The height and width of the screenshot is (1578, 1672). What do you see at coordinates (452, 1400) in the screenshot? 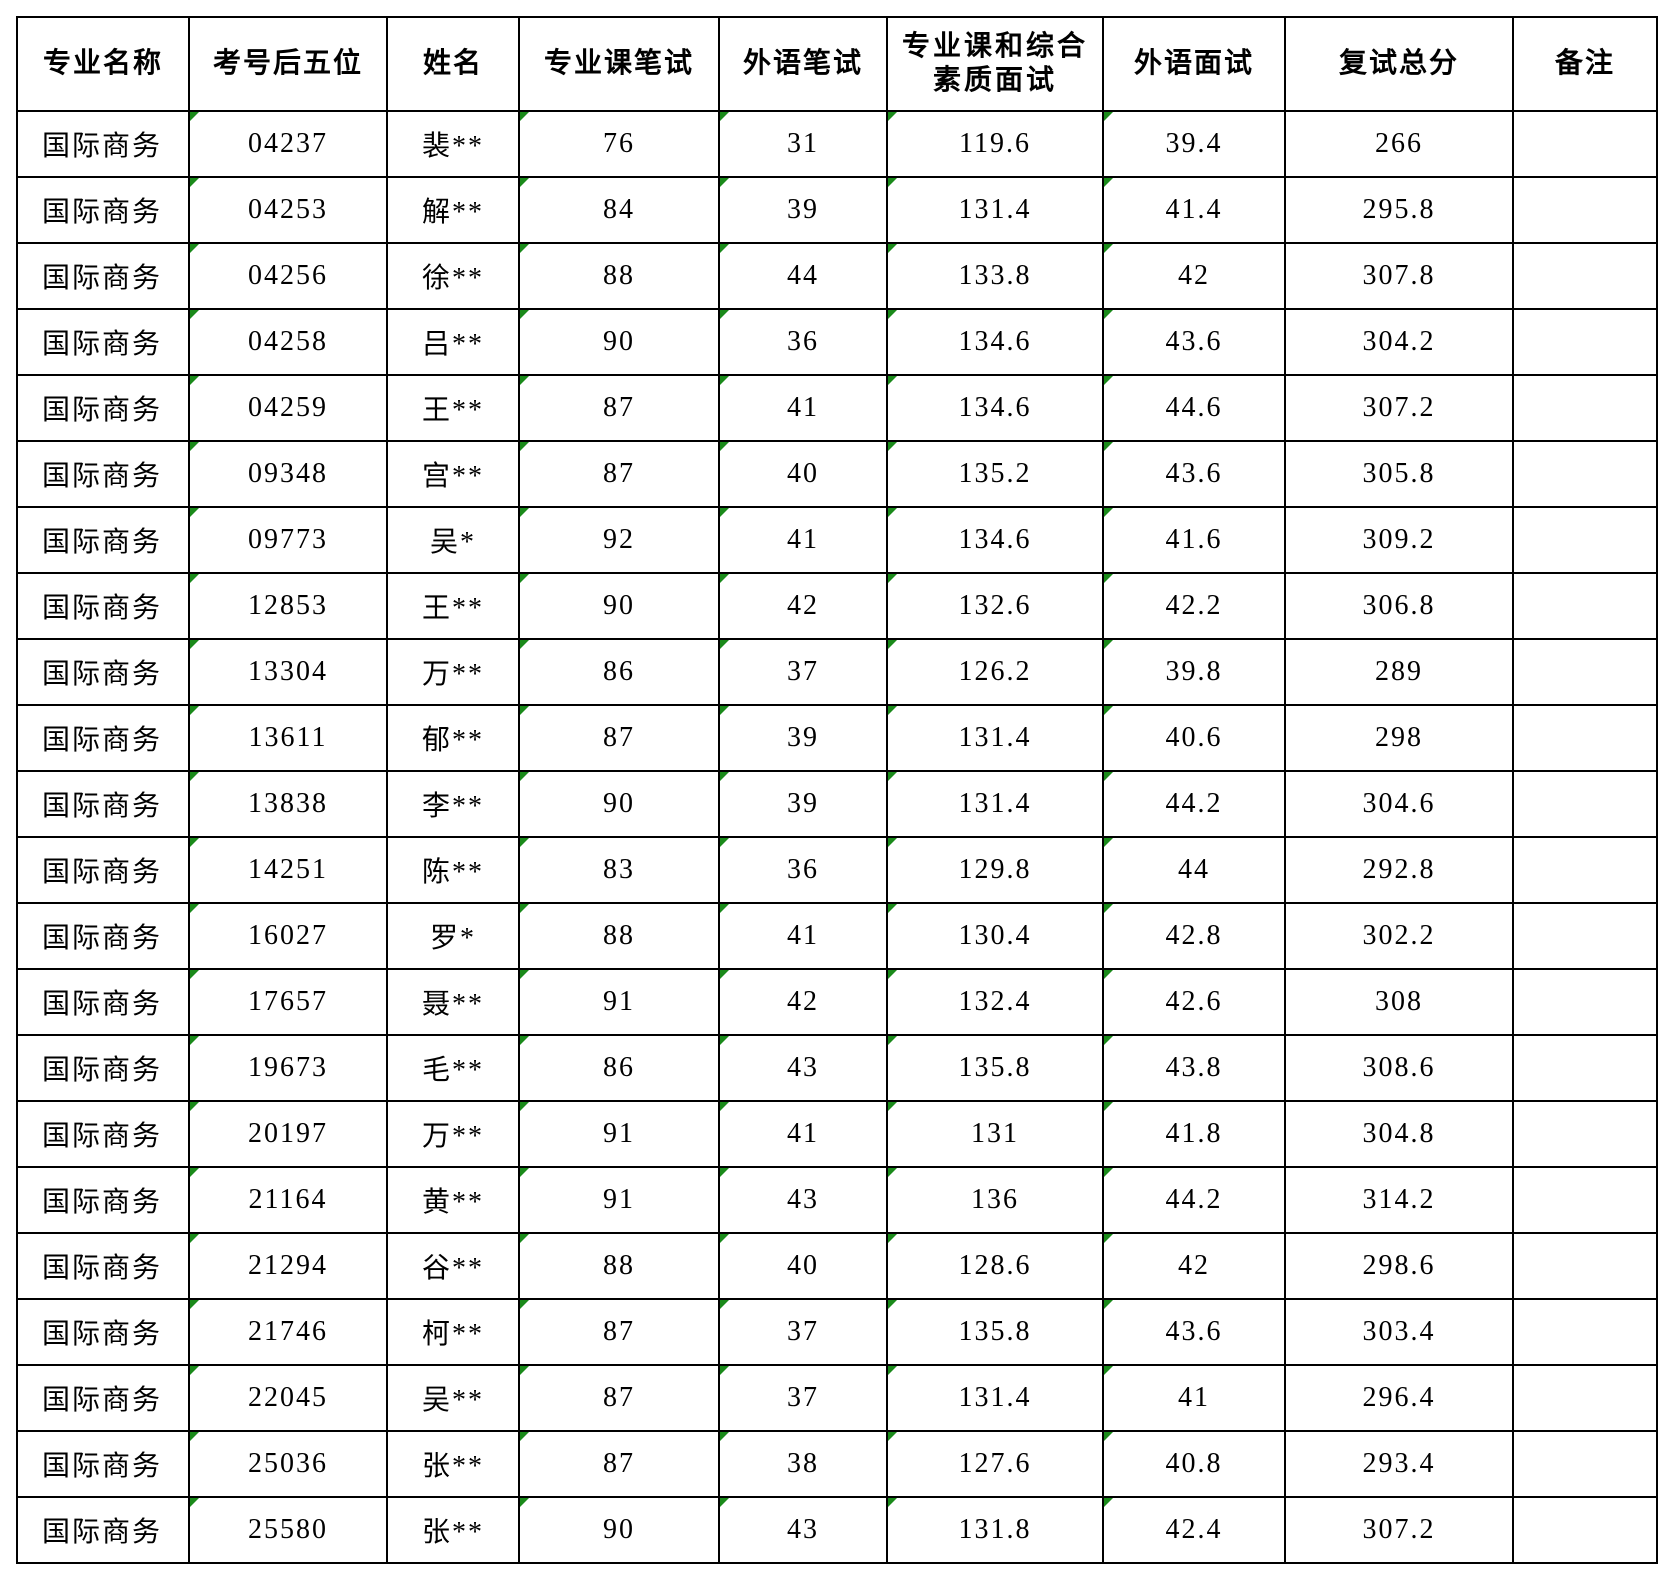
I see `cell-text: 吴**` at bounding box center [452, 1400].